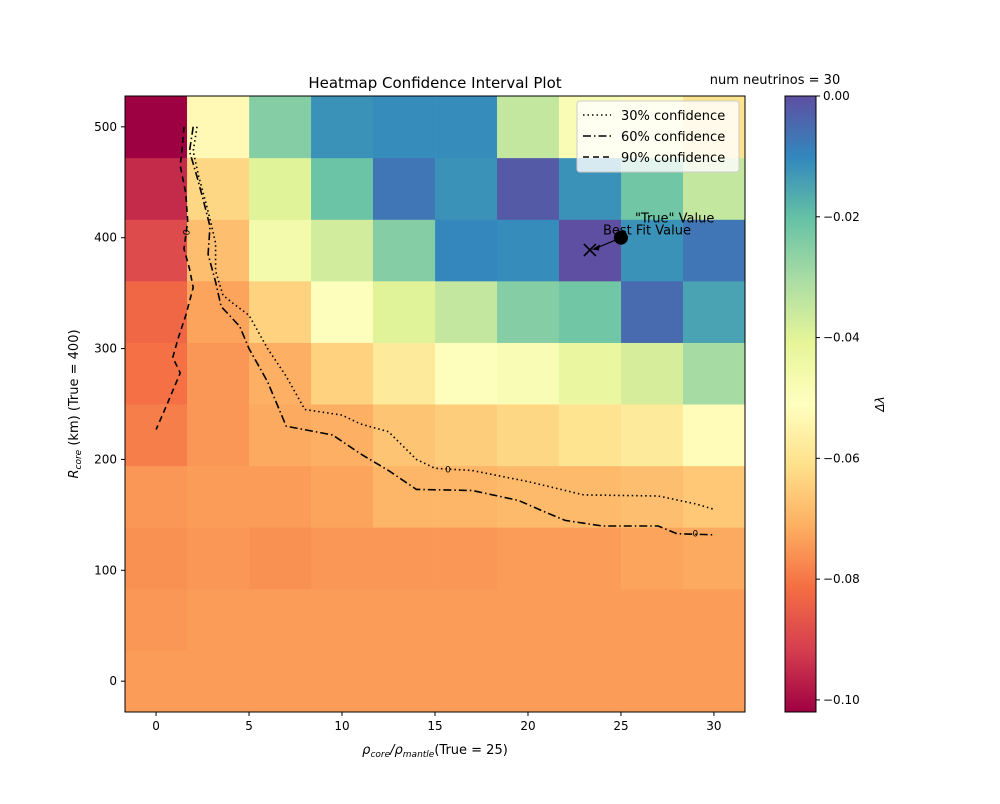 Image resolution: width=1000 pixels, height=804 pixels. Describe the element at coordinates (841, 217) in the screenshot. I see `colorbar-tick-label: −0.02` at that location.